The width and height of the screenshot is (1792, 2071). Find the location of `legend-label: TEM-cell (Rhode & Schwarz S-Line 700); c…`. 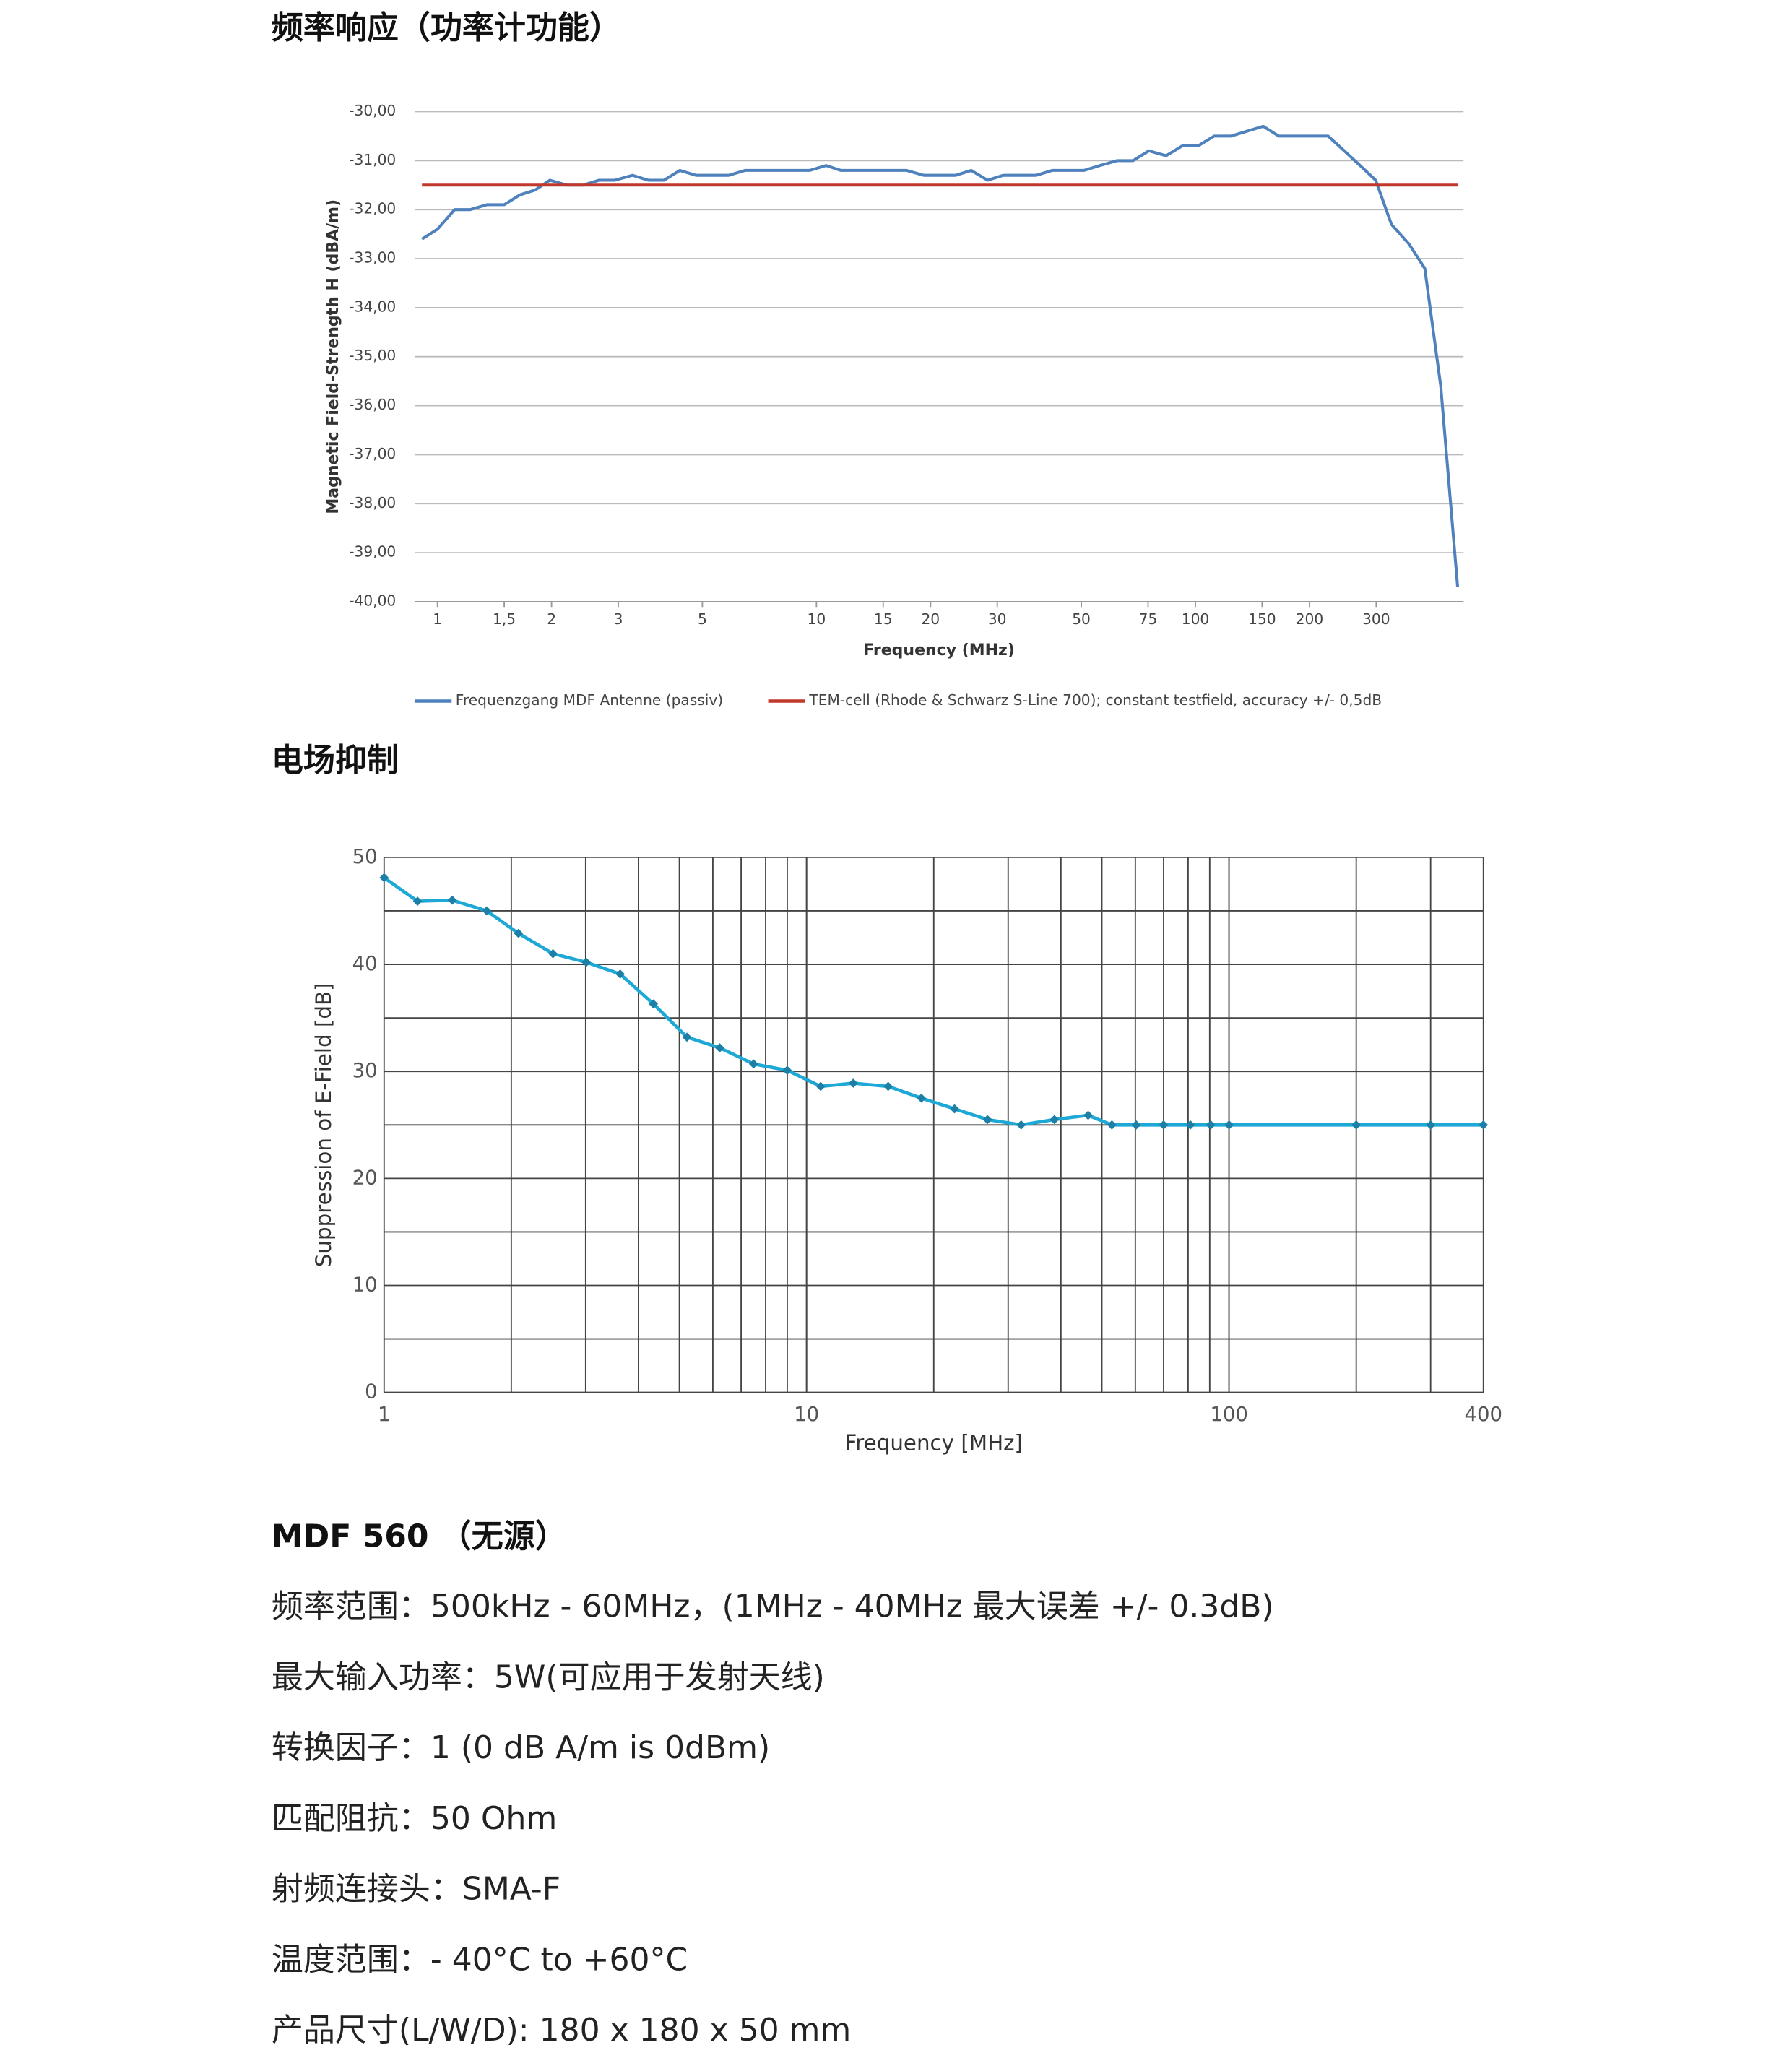

legend-label: TEM-cell (Rhode & Schwarz S-Line 700); c… is located at coordinates (1095, 700).